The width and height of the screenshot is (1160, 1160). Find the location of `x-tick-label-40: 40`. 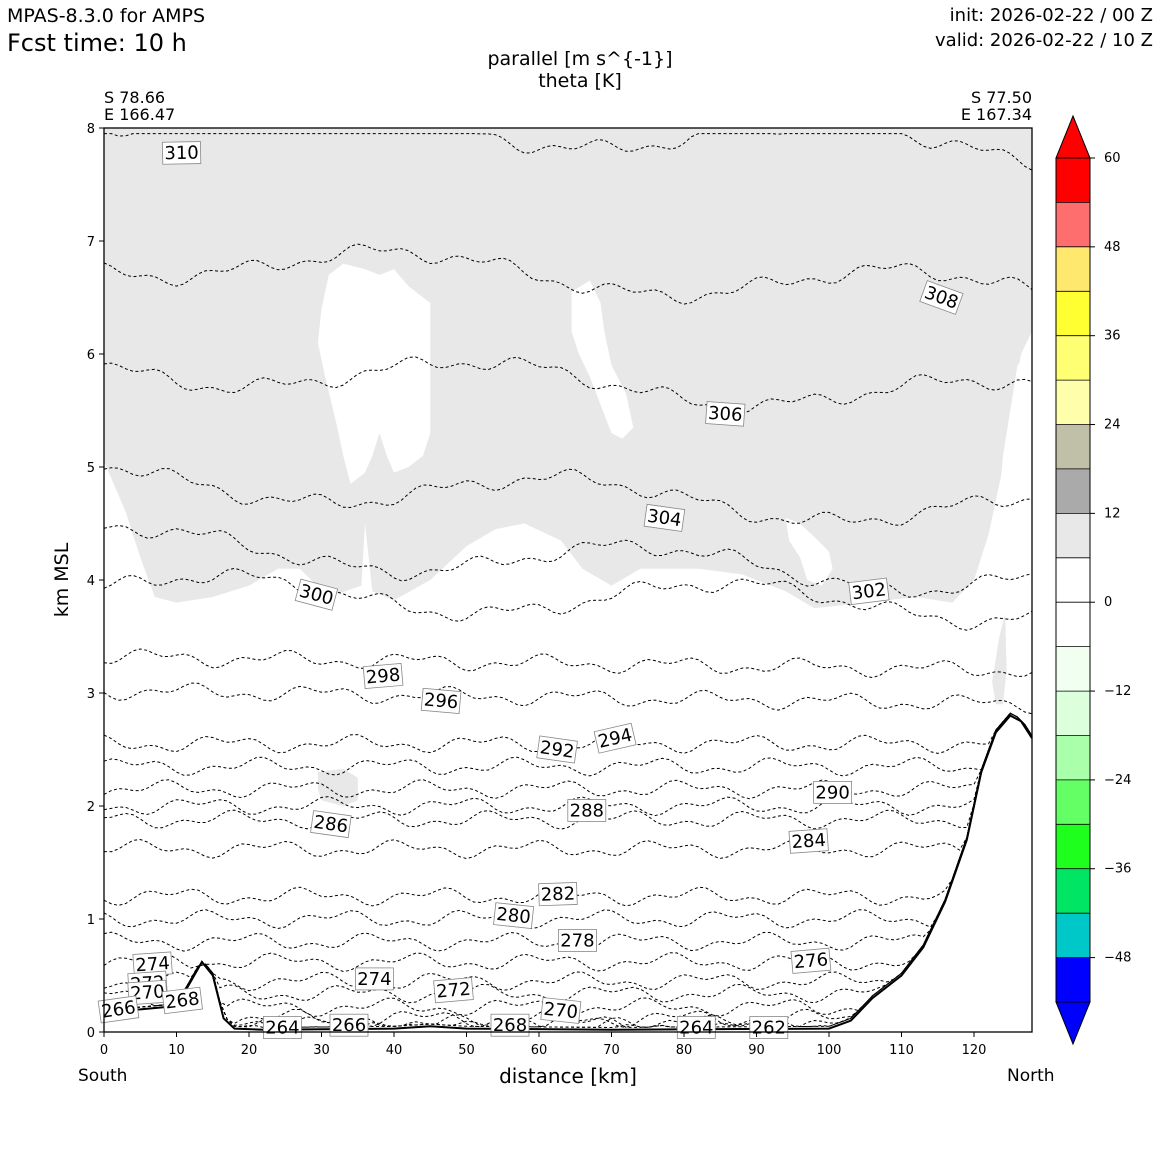

x-tick-label-40: 40 is located at coordinates (394, 1050).